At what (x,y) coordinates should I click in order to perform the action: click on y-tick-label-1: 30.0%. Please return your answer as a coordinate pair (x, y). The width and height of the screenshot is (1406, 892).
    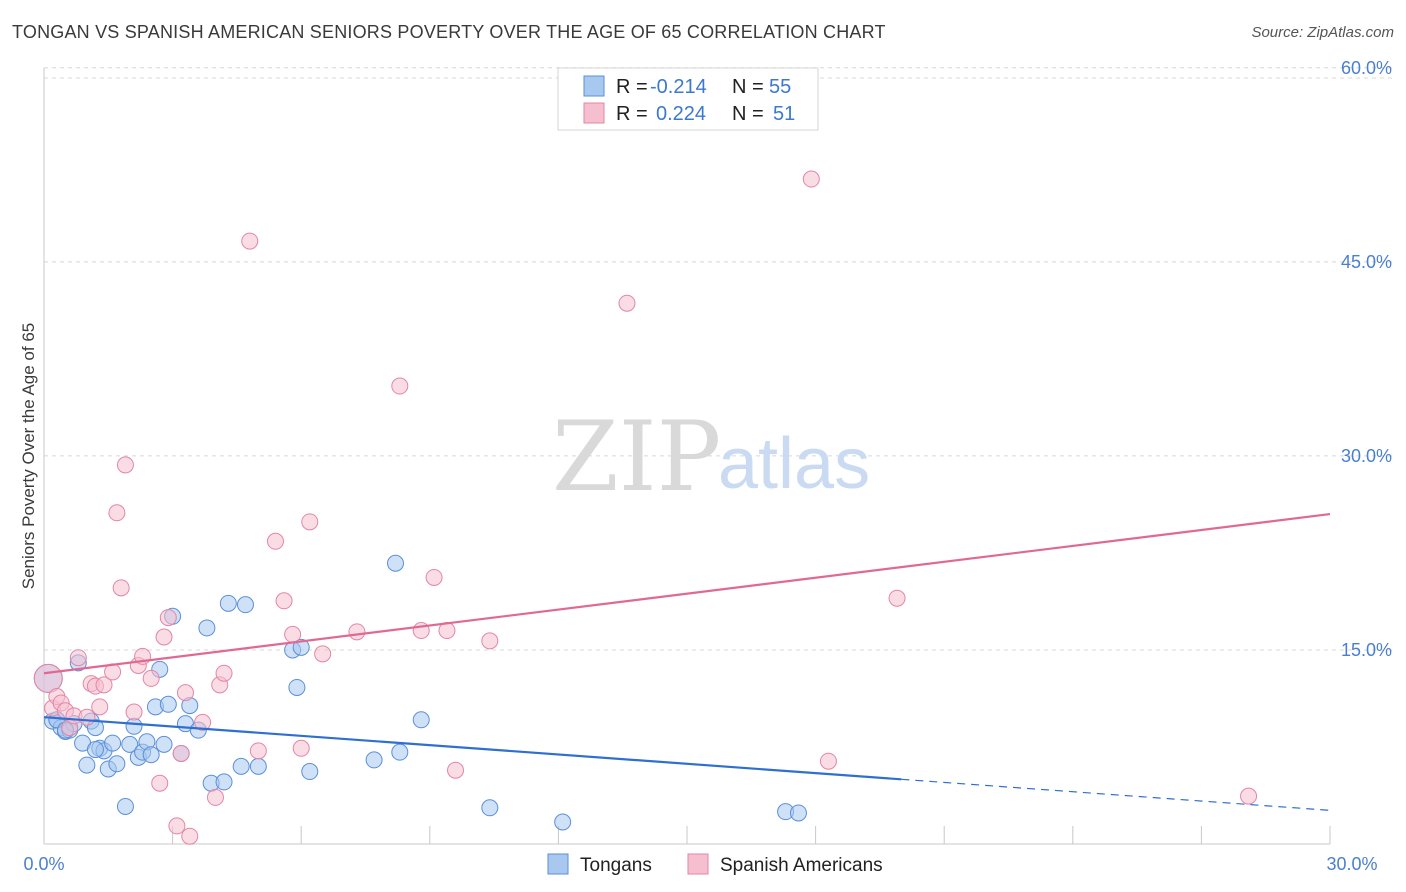
    Looking at the image, I should click on (1366, 456).